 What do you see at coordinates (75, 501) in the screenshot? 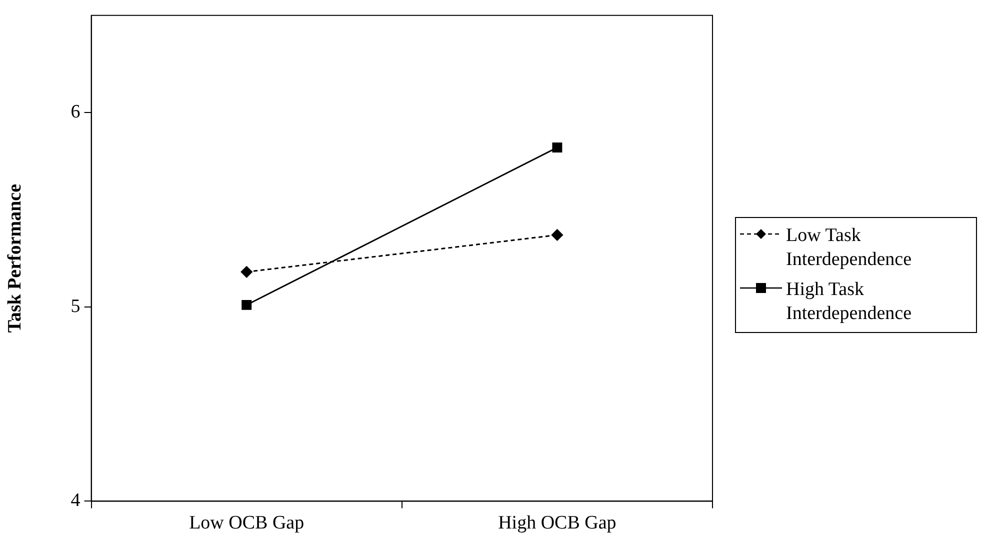
I see `y-tick-label: 4` at bounding box center [75, 501].